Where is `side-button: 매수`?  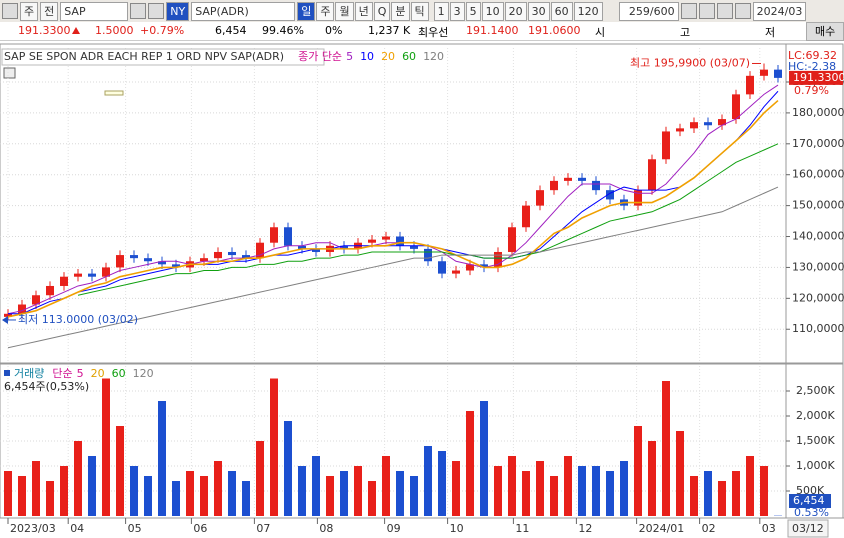 side-button: 매수 is located at coordinates (825, 31).